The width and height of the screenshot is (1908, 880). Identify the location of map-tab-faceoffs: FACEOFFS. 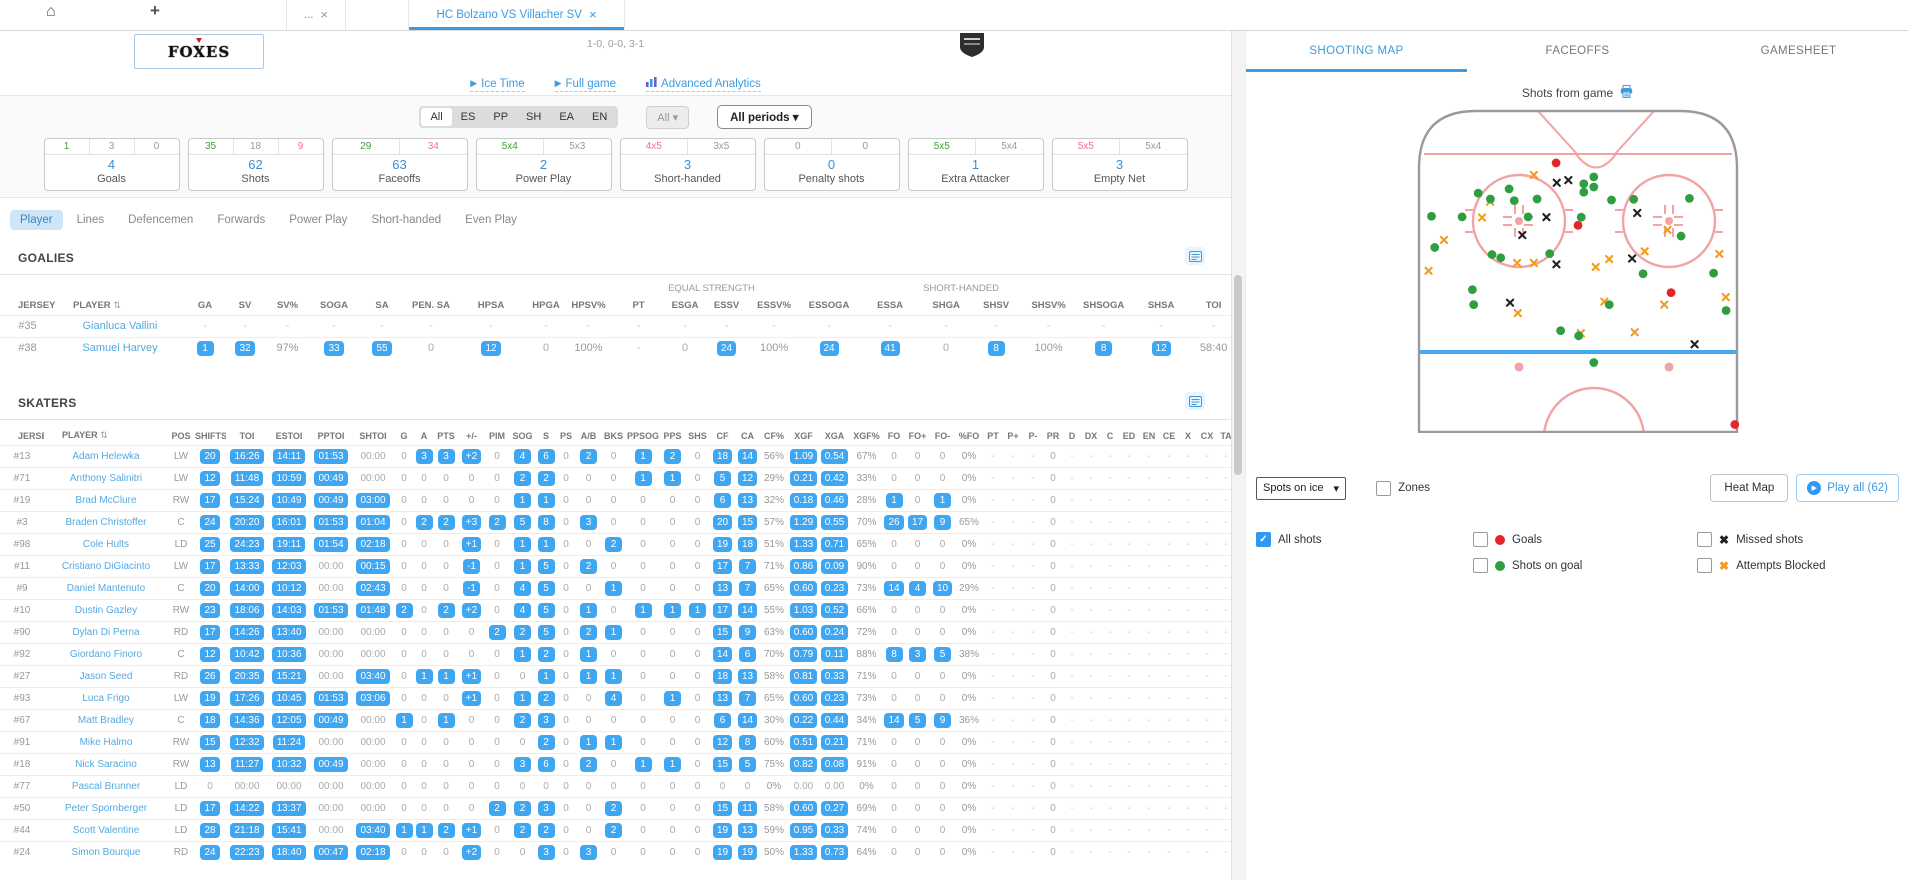
(1577, 51).